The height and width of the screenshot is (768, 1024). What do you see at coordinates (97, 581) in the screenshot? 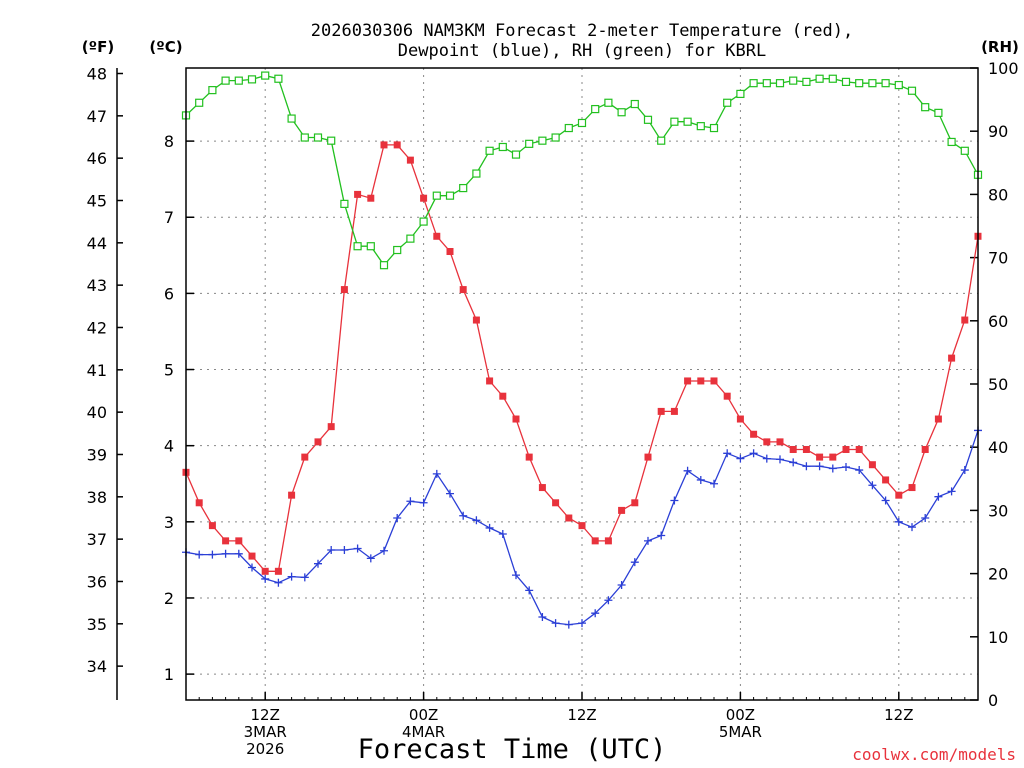
I see `fahrenheit-tick-label: 36` at bounding box center [97, 581].